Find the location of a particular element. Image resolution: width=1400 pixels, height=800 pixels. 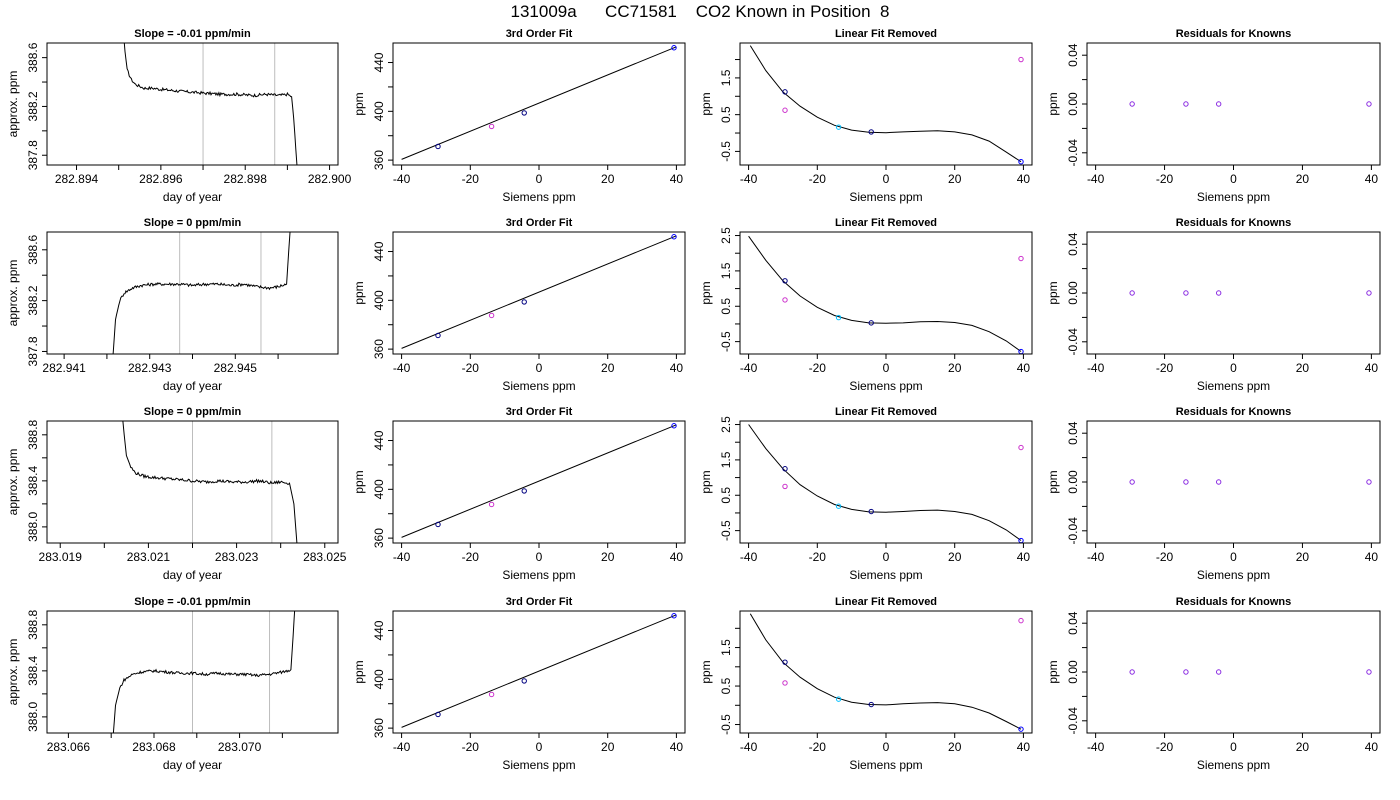

x-tick-label: 282.900 is located at coordinates (330, 179).